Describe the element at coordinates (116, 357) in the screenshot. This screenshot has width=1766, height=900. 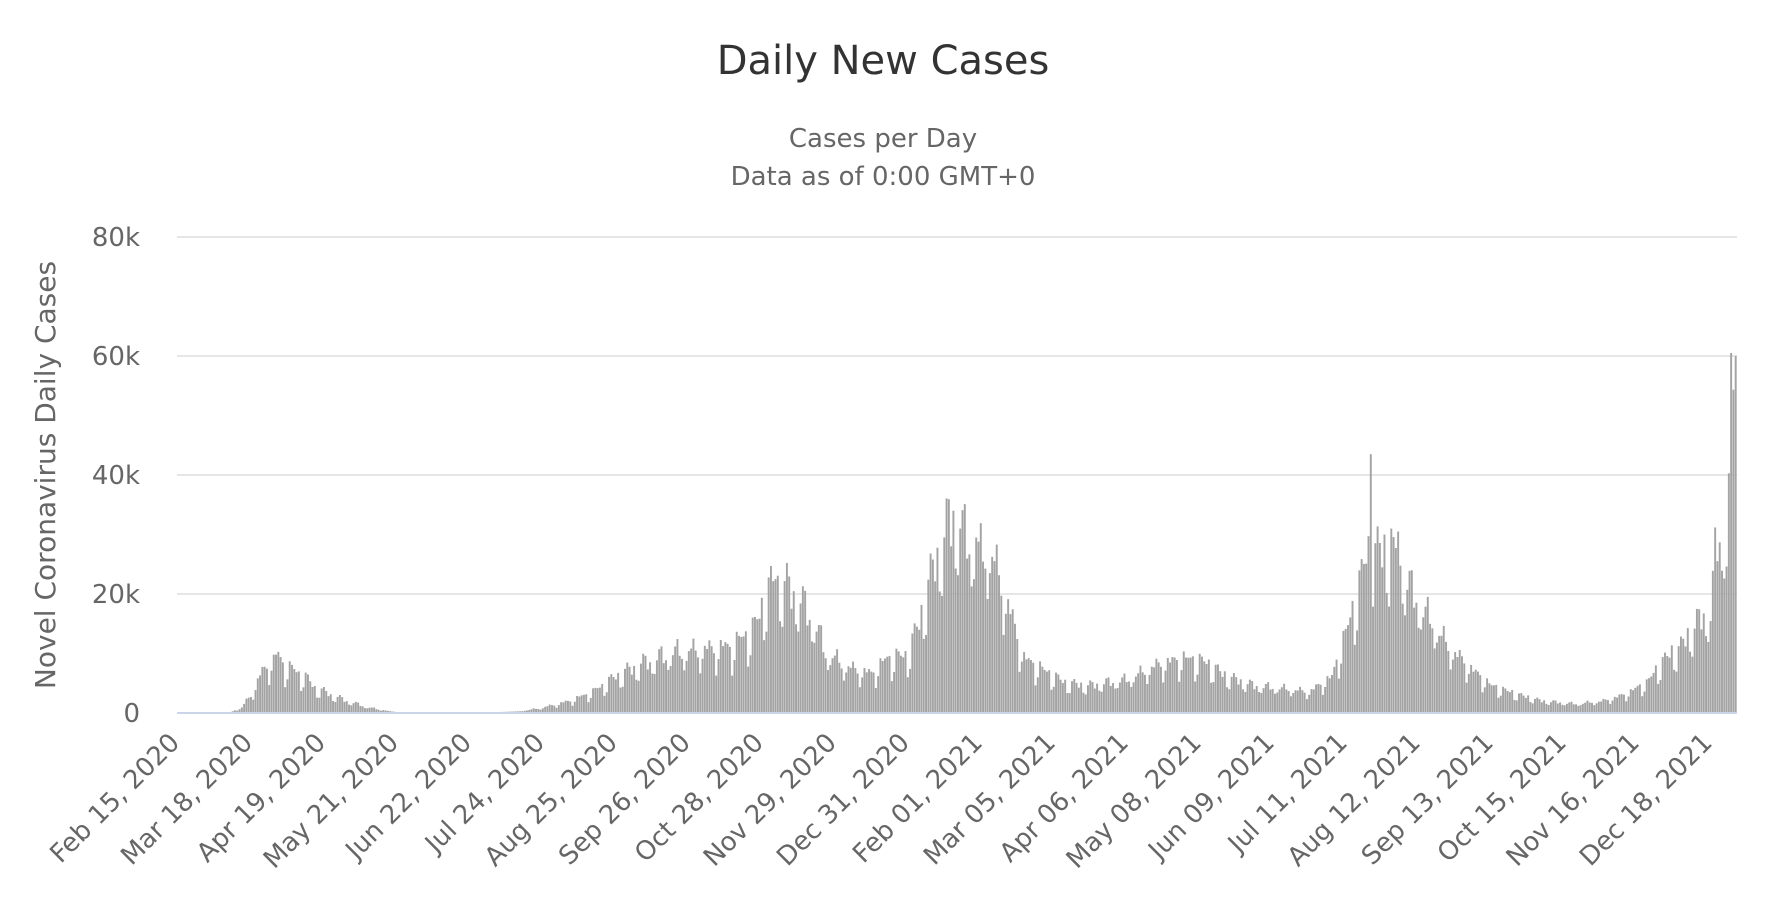
I see `y-tick-label: 60k` at that location.